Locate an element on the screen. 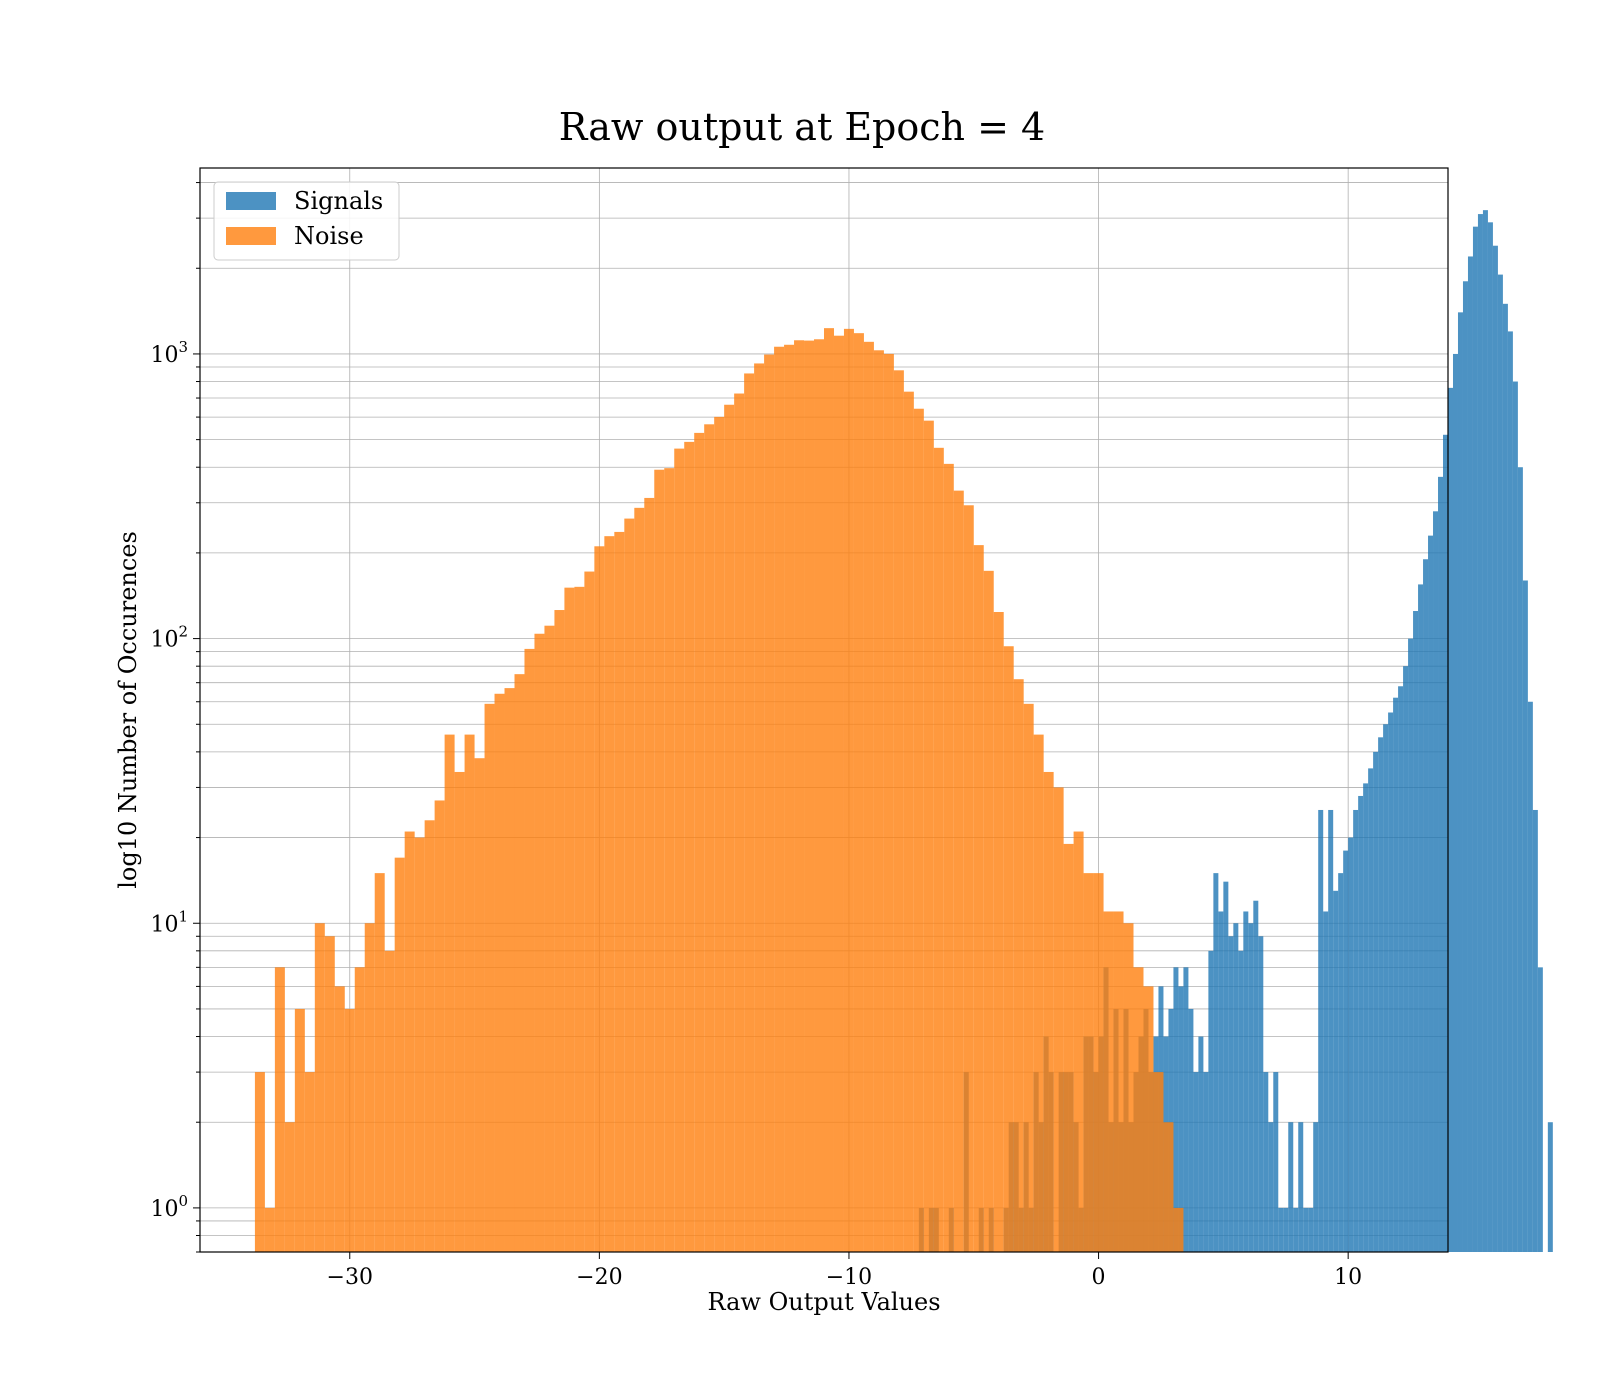 The height and width of the screenshot is (1400, 1600). x-axis-label: Raw Output Values is located at coordinates (823, 1302).